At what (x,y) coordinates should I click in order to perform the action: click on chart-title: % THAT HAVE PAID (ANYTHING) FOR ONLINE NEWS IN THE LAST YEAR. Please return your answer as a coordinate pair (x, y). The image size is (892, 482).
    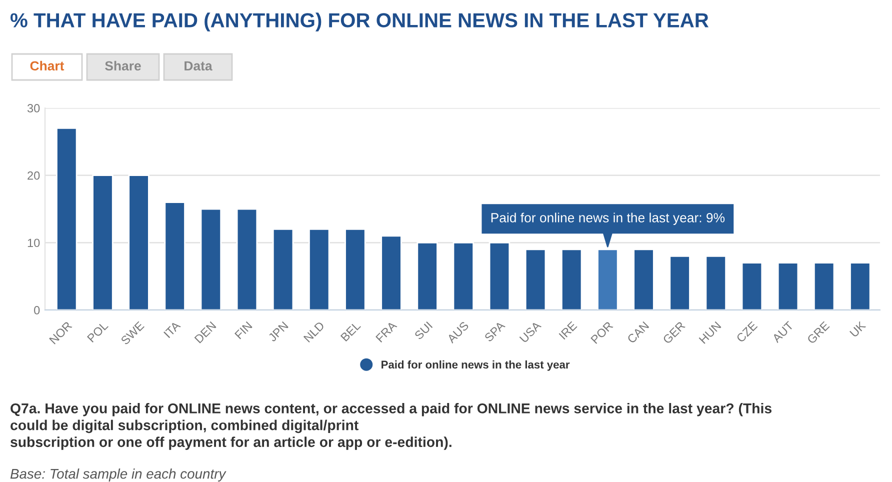
    Looking at the image, I should click on (359, 22).